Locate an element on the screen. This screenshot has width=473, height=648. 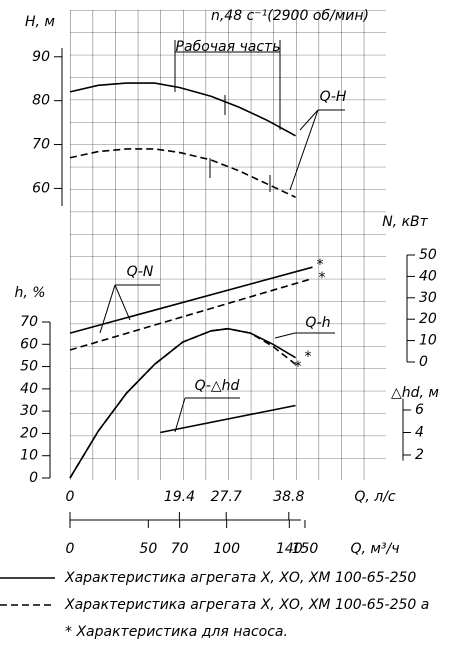
x2-tick-label: 70 is located at coordinates (180, 549).